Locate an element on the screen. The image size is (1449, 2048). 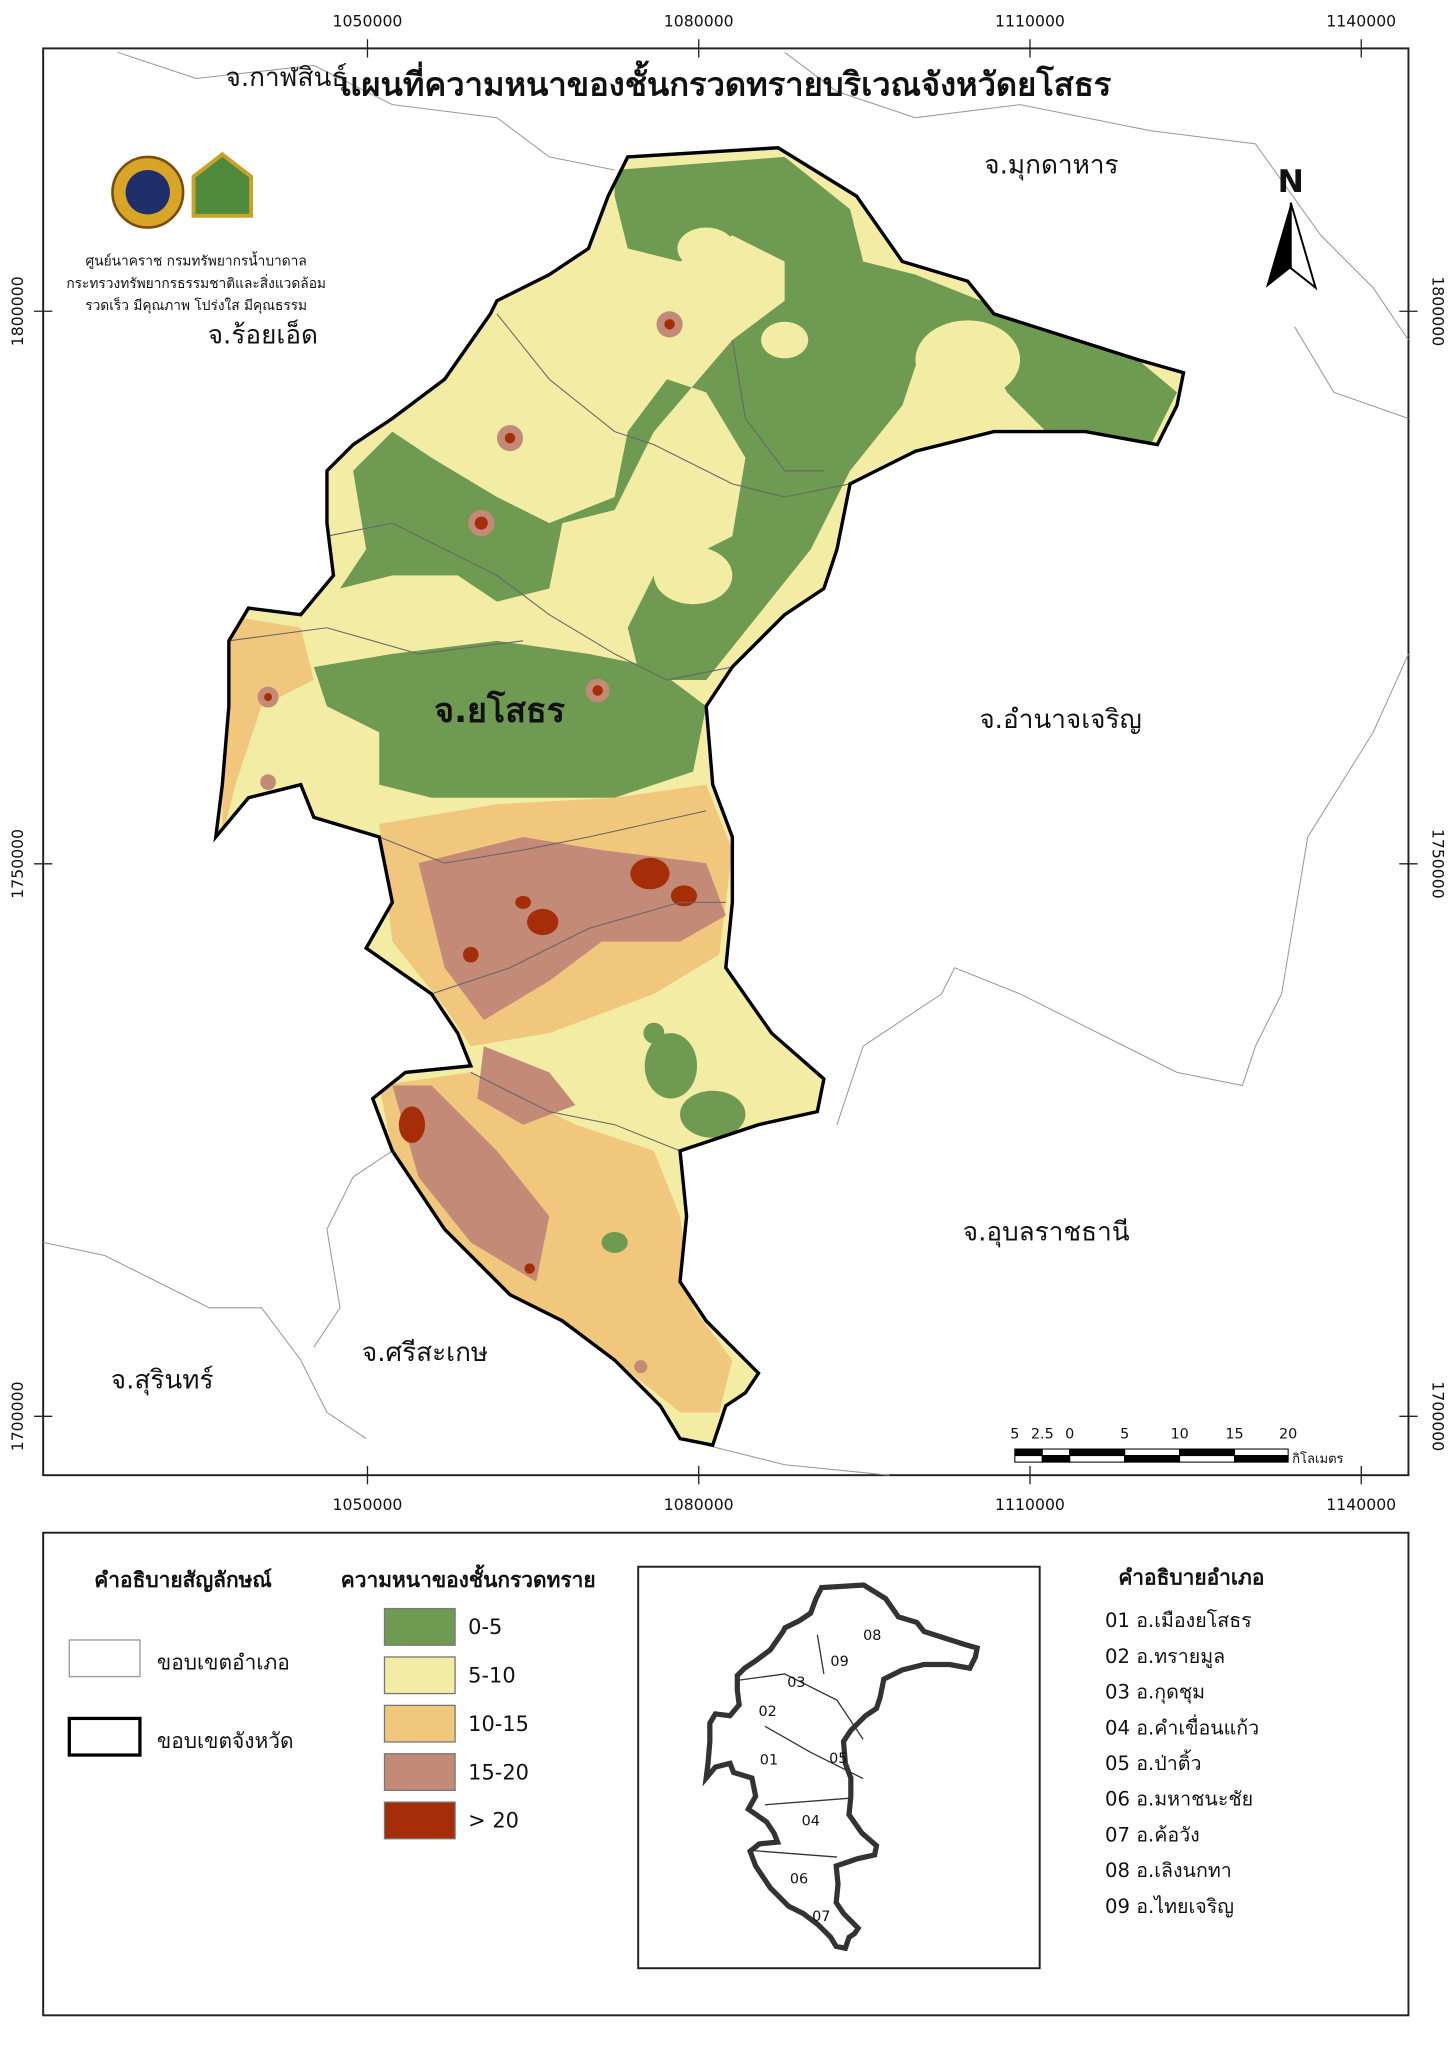
place-label: จ.ร้อยเอ็ด is located at coordinates (263, 335).